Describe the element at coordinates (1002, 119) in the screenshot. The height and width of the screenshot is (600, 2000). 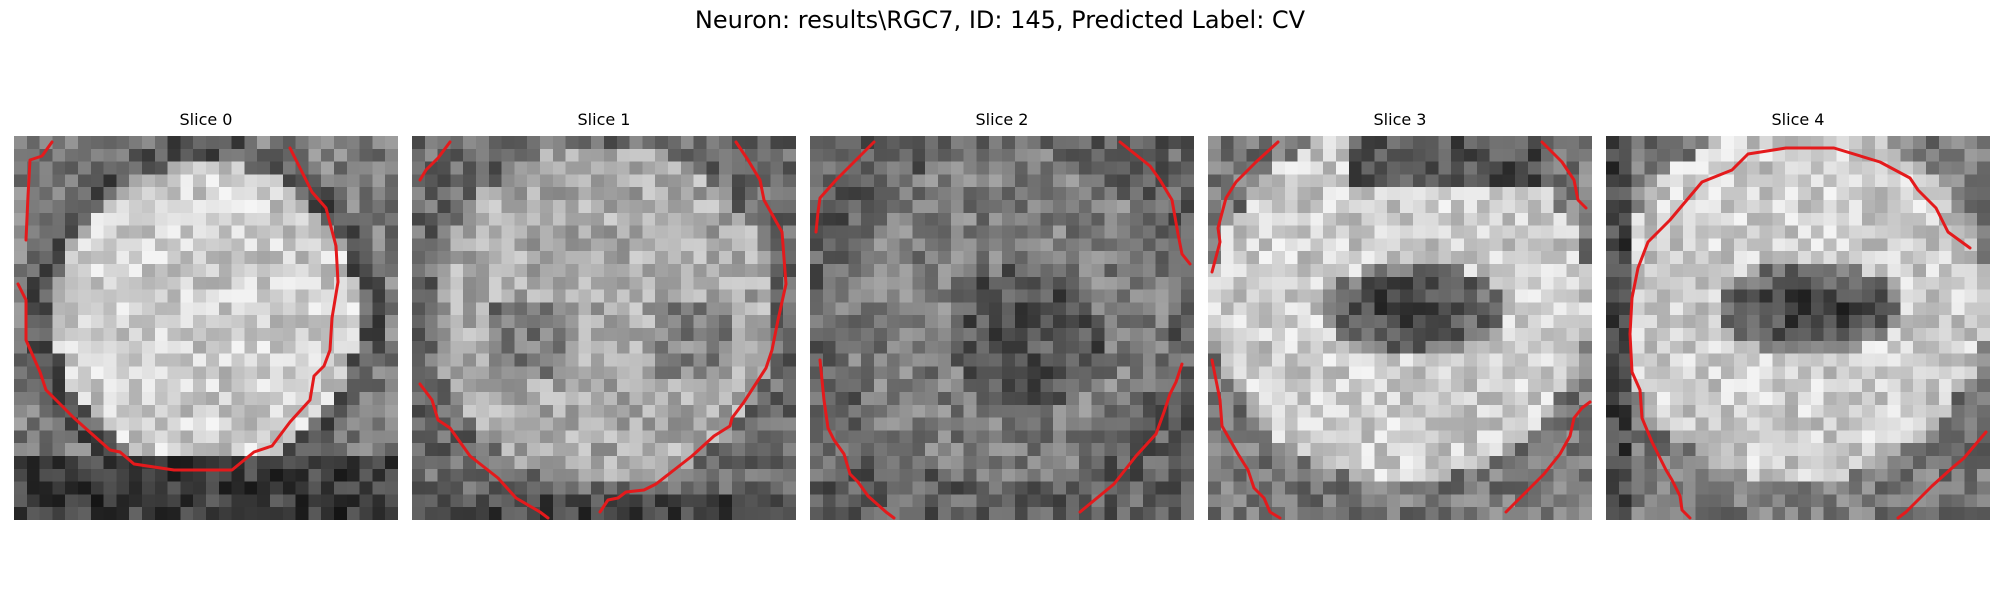
I see `slice-title-2: Slice 2` at that location.